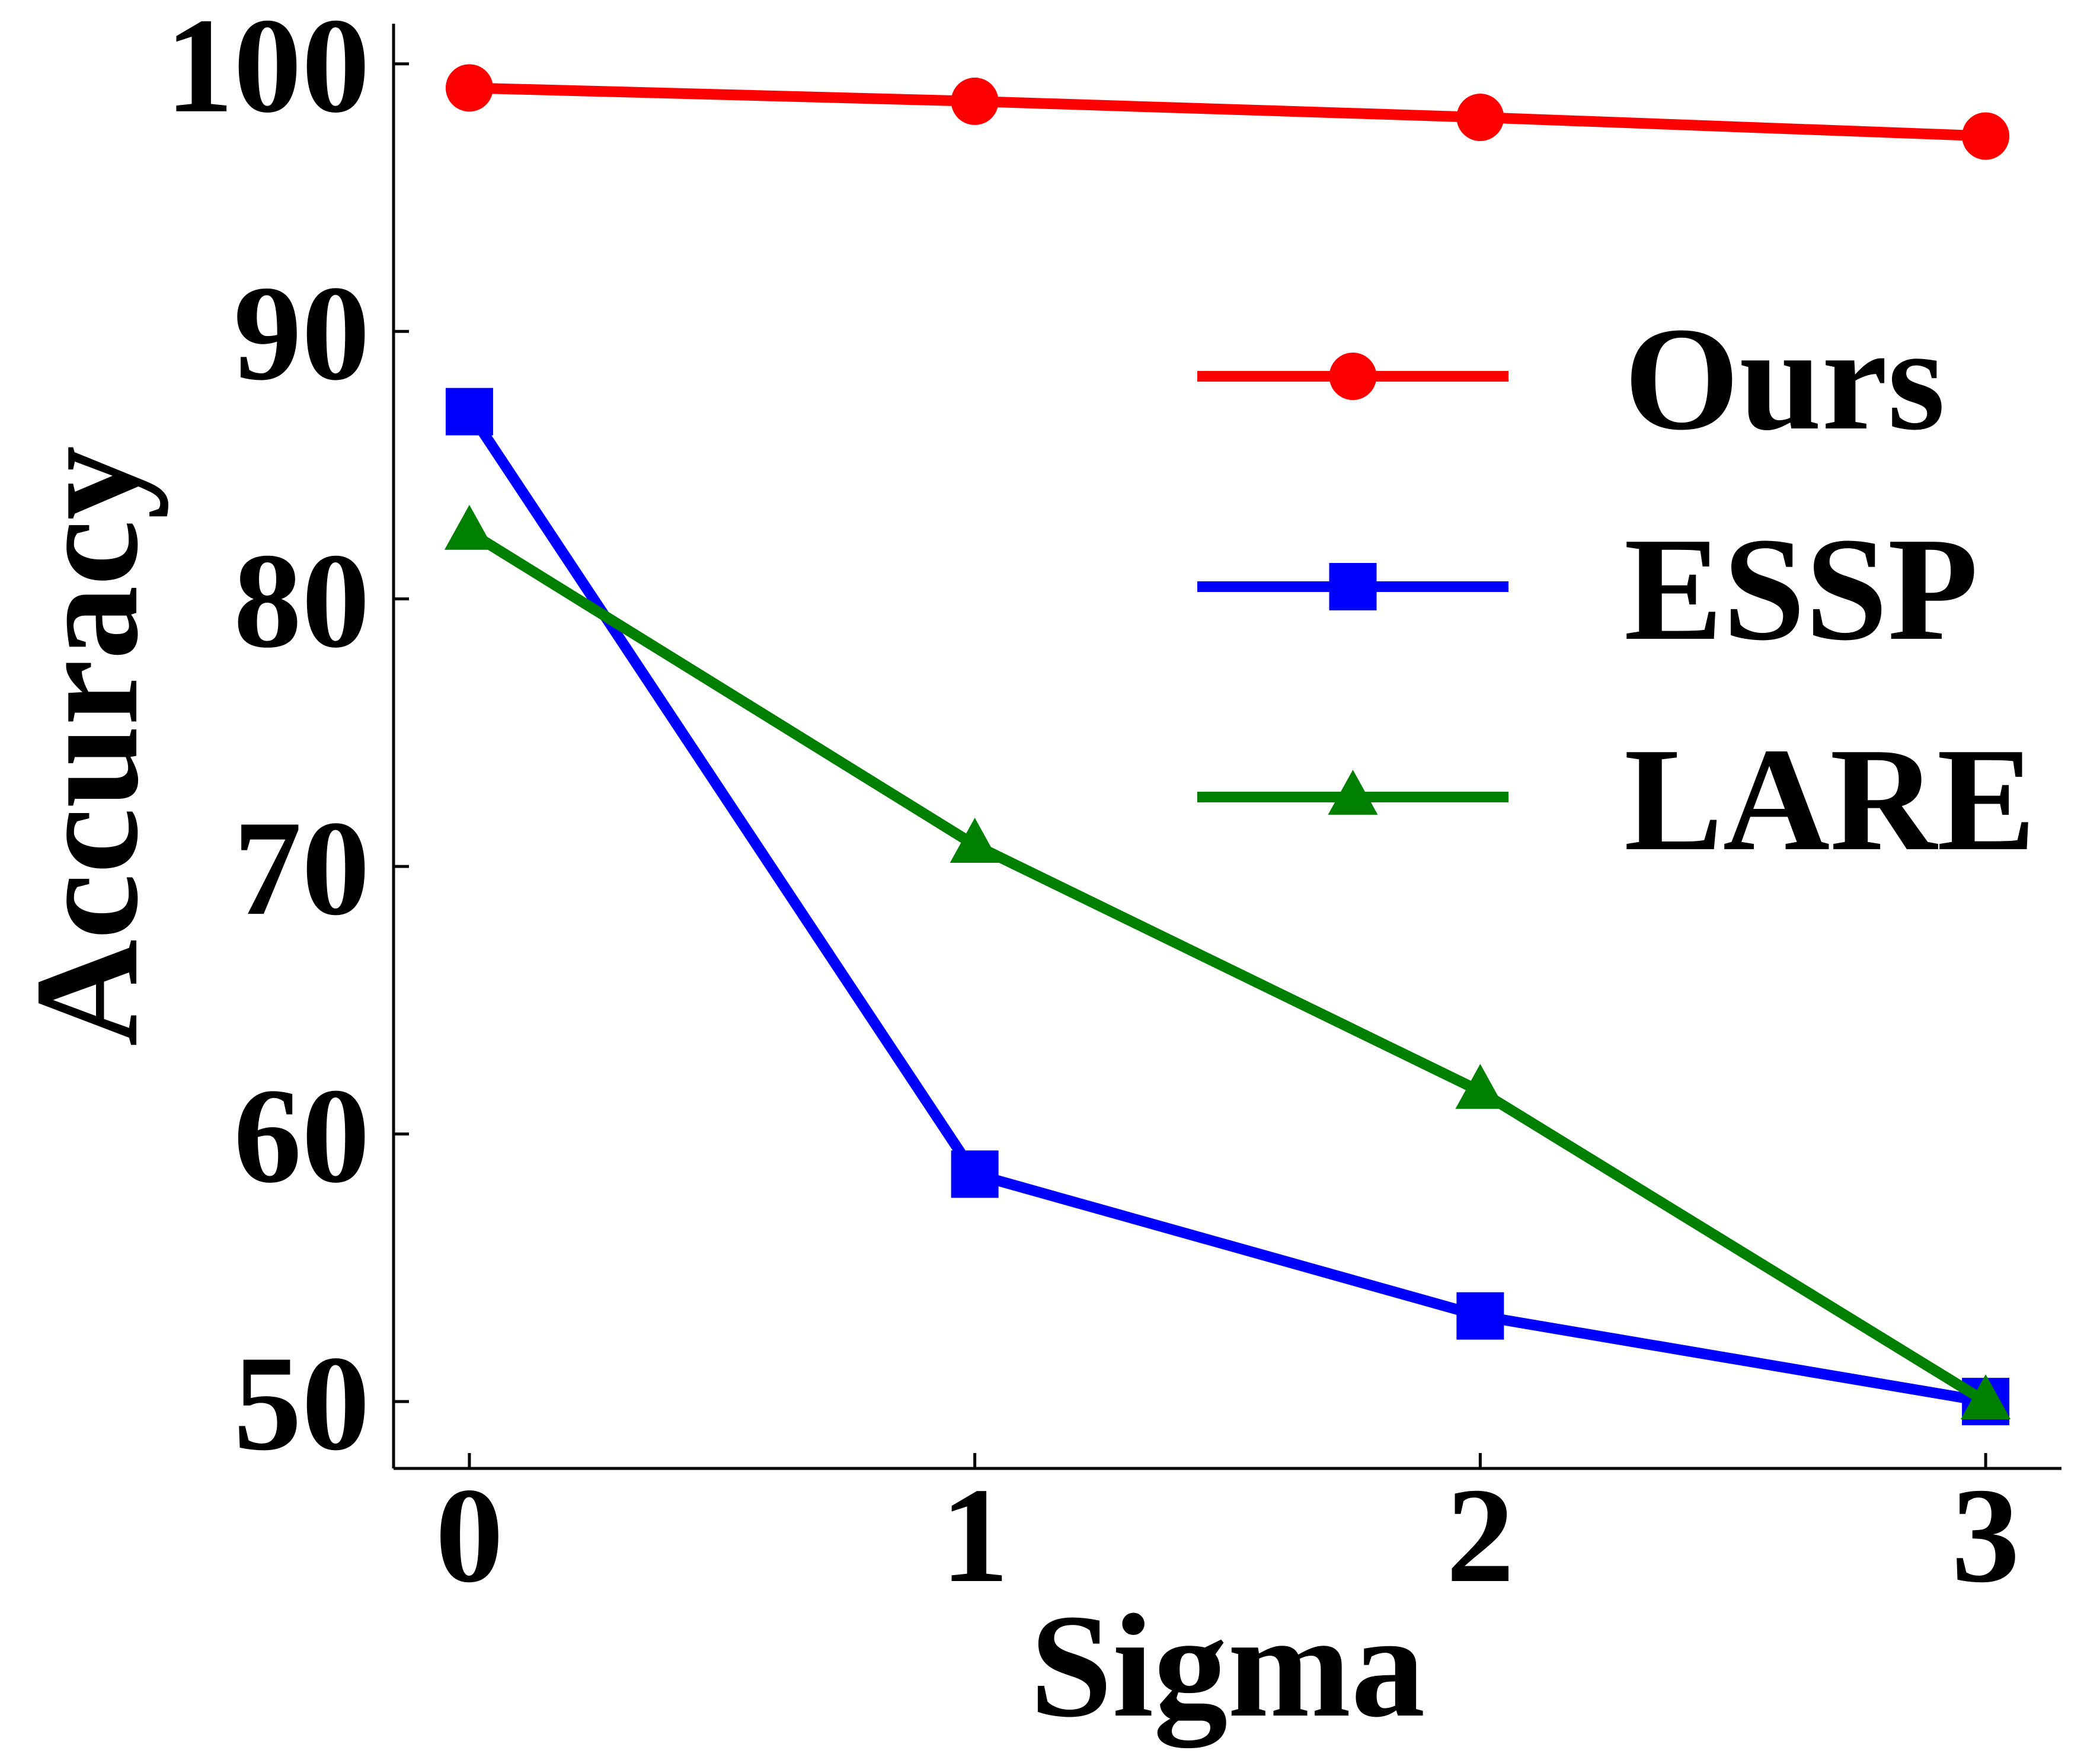 The image size is (2100, 1760). What do you see at coordinates (1587, 589) in the screenshot?
I see `legend-item-essp: ESSP` at bounding box center [1587, 589].